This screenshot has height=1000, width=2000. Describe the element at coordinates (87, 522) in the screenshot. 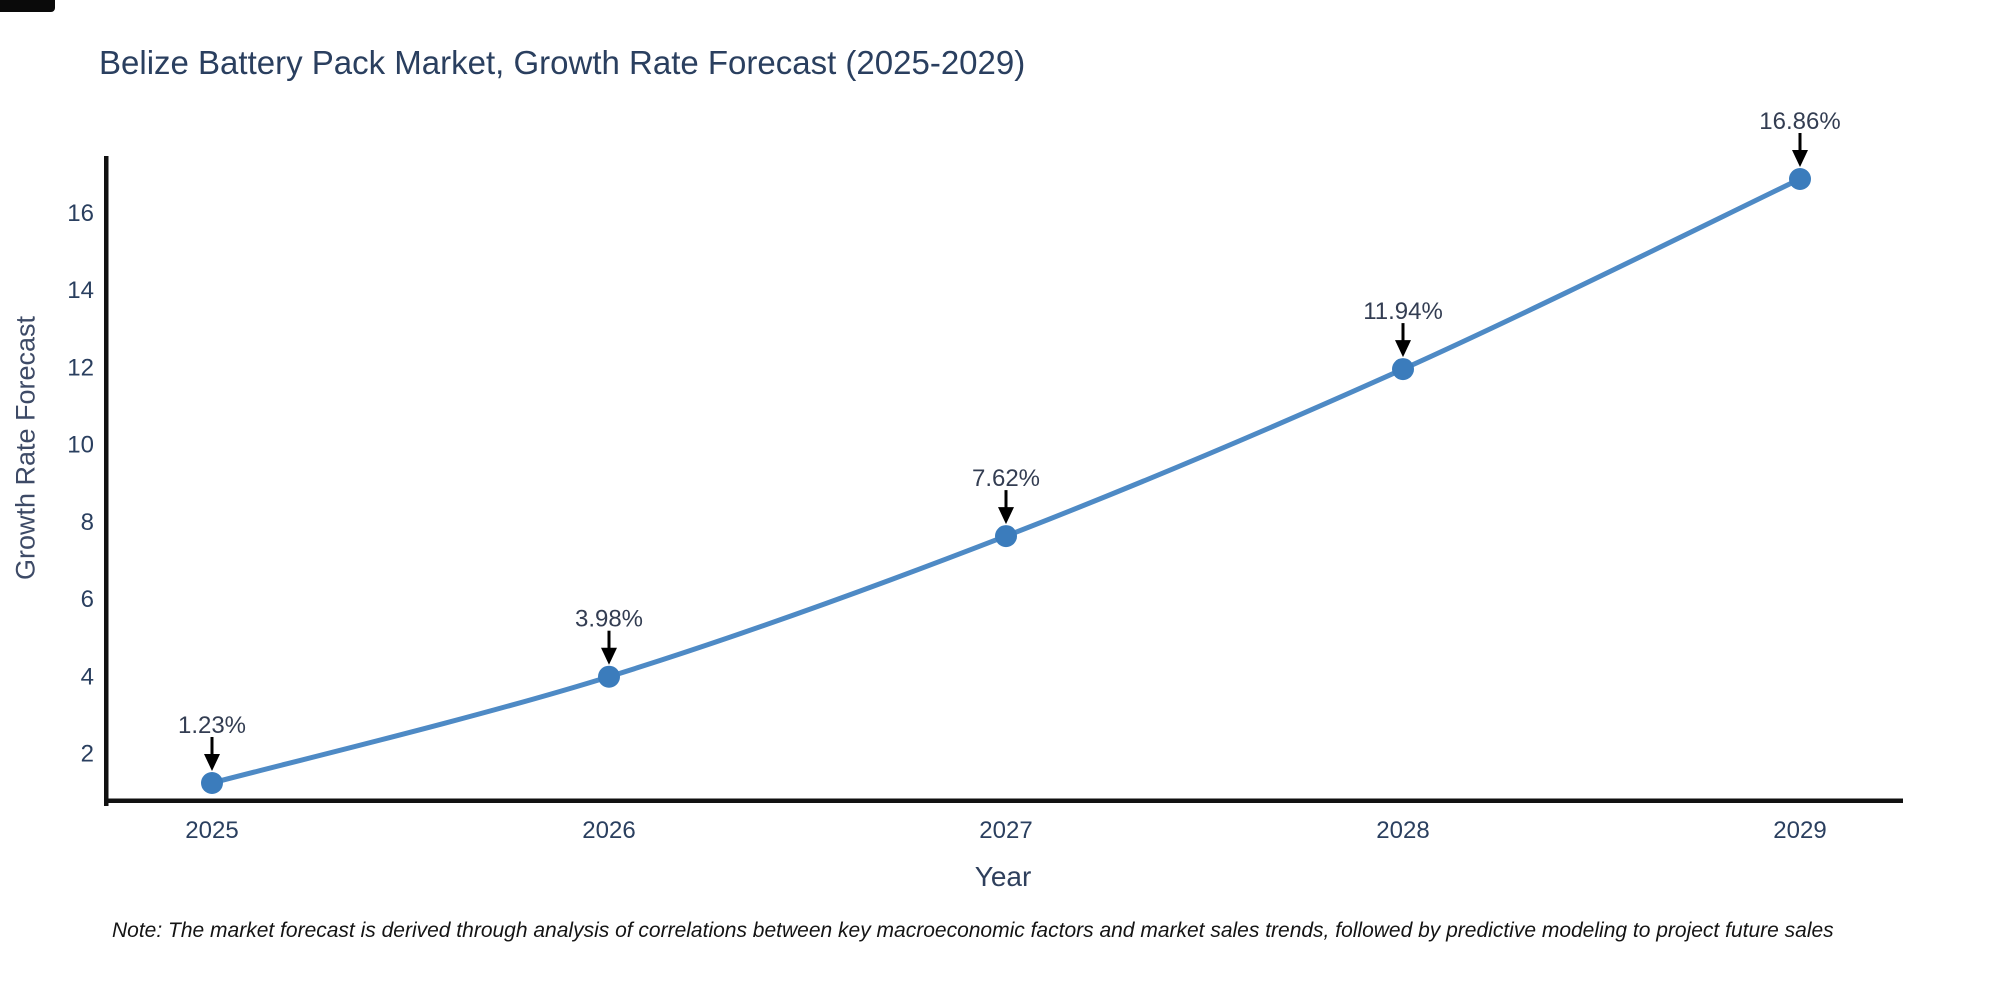

I see `y-tick-label: 8` at that location.